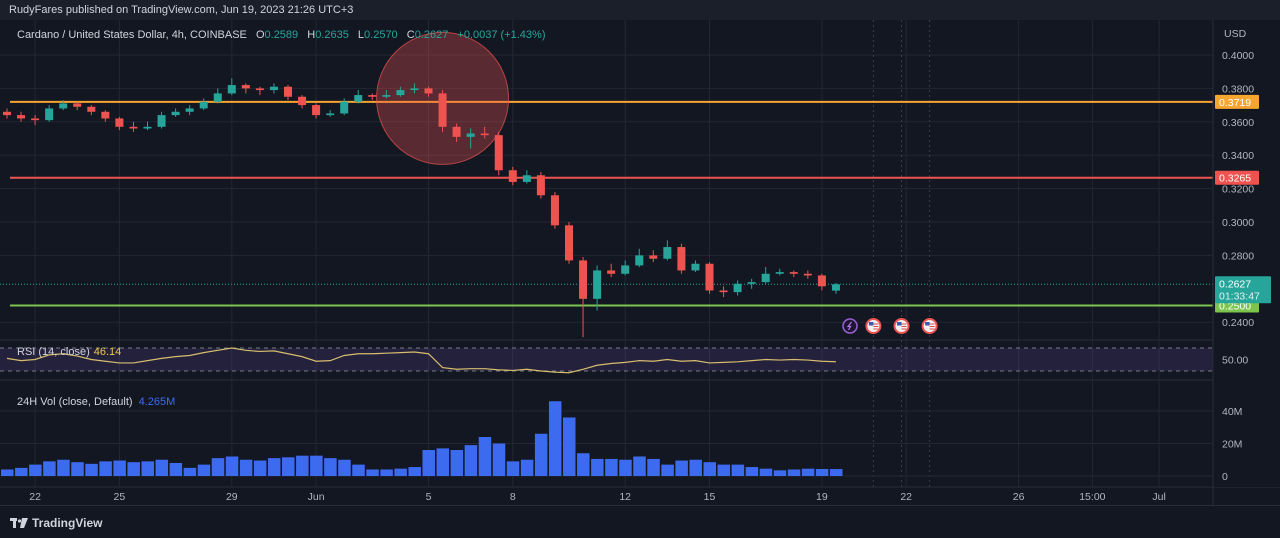 This screenshot has height=538, width=1280. Describe the element at coordinates (890, 326) in the screenshot. I see `event-markers` at that location.